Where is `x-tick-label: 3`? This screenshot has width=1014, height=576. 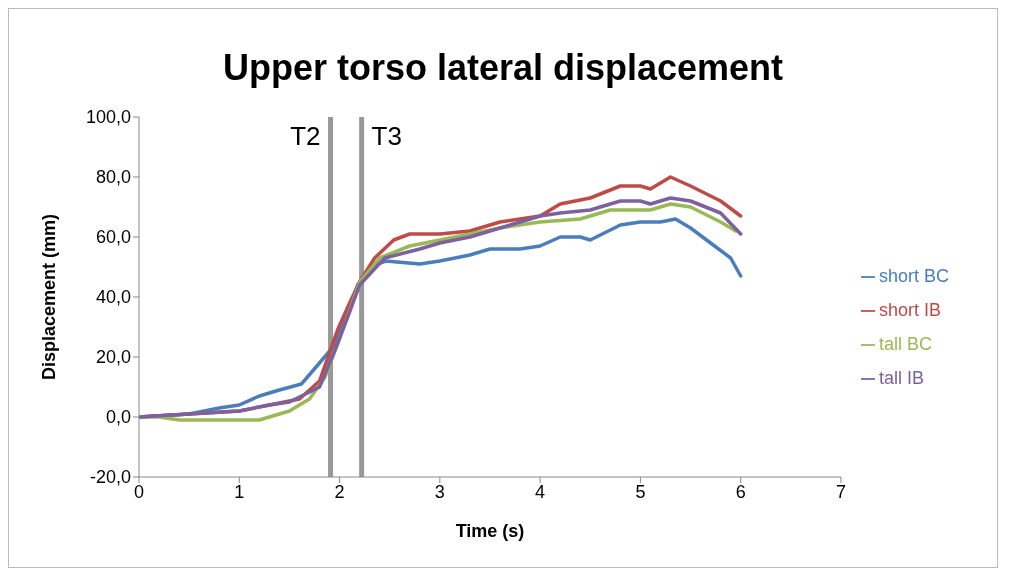 x-tick-label: 3 is located at coordinates (439, 491).